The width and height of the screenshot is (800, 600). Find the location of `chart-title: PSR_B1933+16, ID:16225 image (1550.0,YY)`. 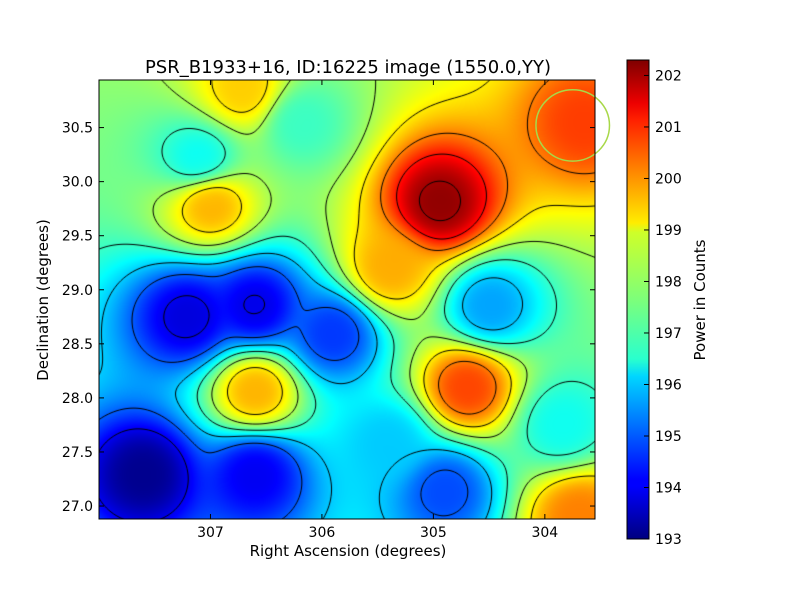

chart-title: PSR_B1933+16, ID:16225 image (1550.0,YY) is located at coordinates (348, 67).